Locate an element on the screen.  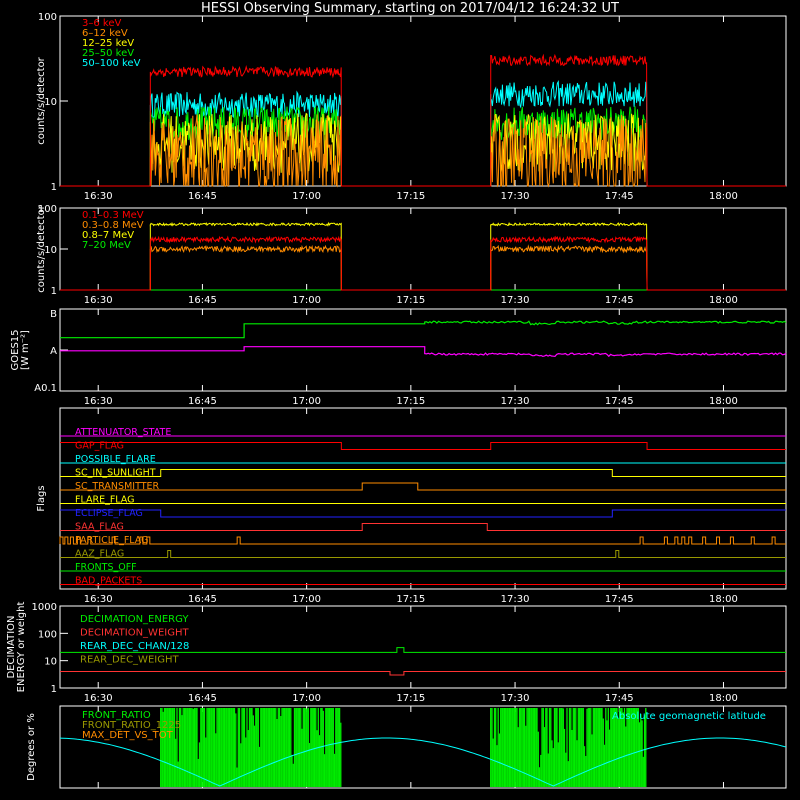
legend-entry: 0.3–0.8 MeV is located at coordinates (113, 225).